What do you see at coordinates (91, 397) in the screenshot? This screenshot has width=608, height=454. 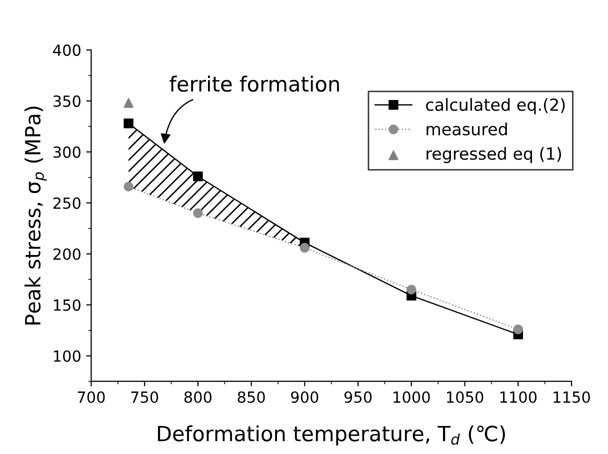 I see `x-tick-label: 700` at bounding box center [91, 397].